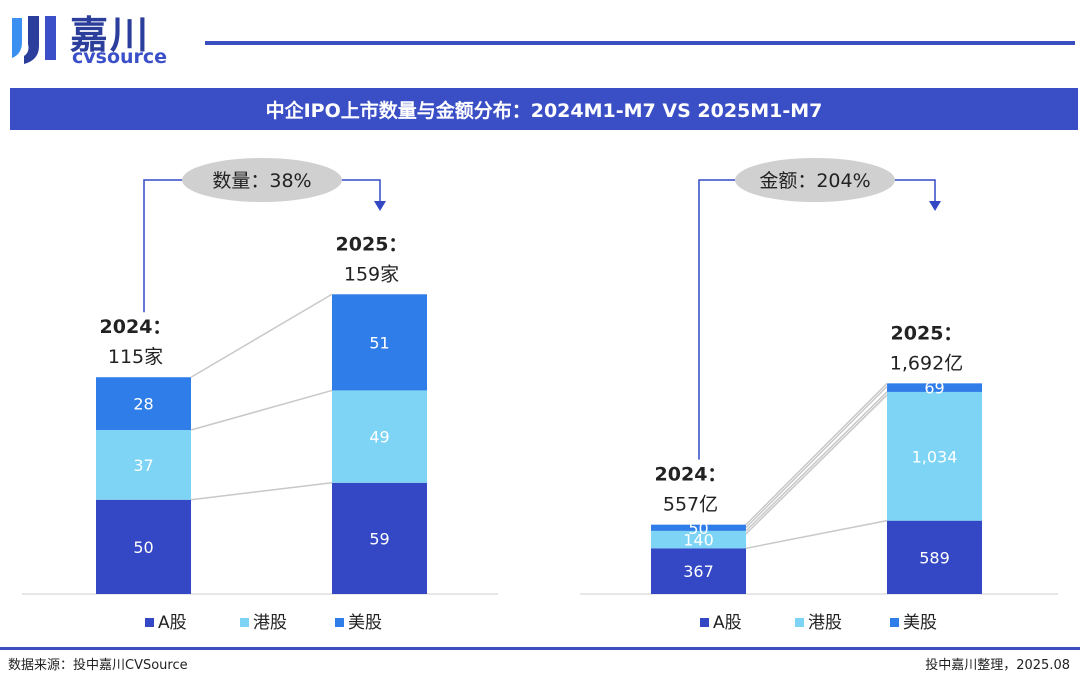  I want to click on footer-divider, so click(540, 648).